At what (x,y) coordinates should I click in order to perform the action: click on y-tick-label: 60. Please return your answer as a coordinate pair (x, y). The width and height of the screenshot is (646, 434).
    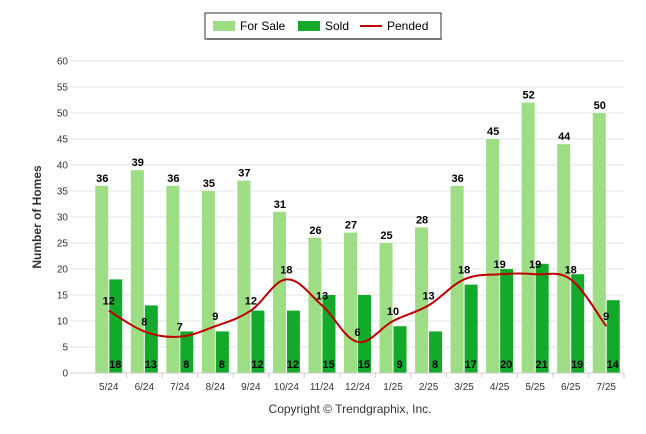
    Looking at the image, I should click on (63, 62).